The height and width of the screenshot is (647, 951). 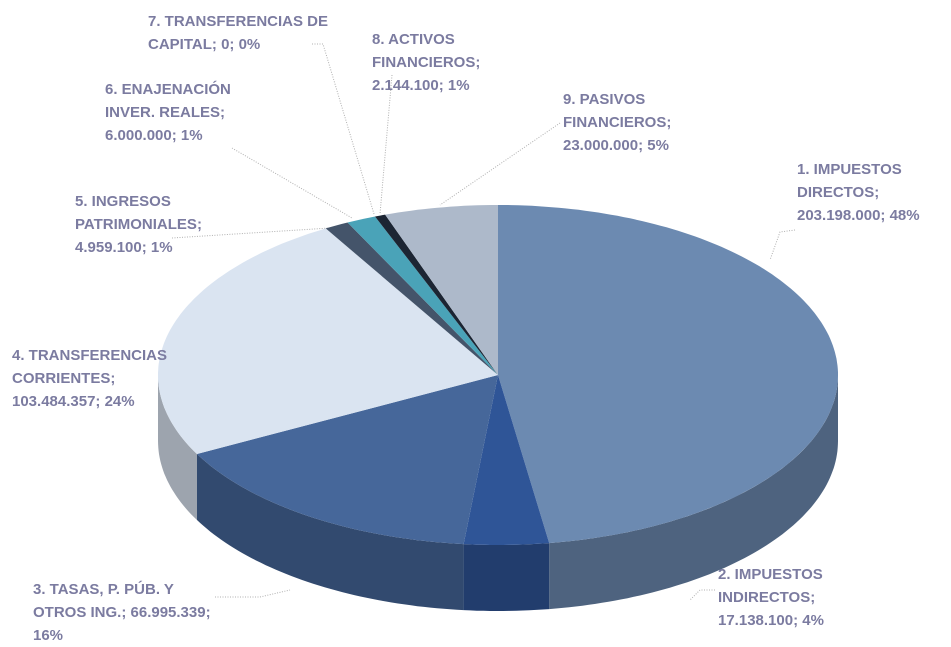 I want to click on category: 1. IMPUESTOS DIRECTOS;, so click(x=849, y=181).